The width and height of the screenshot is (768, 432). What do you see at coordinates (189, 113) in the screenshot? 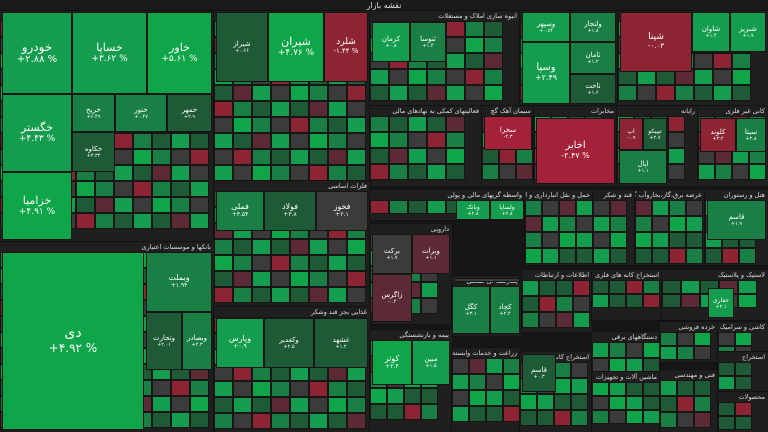
I see `stock-tile: خمهر +۲.۹` at bounding box center [189, 113].